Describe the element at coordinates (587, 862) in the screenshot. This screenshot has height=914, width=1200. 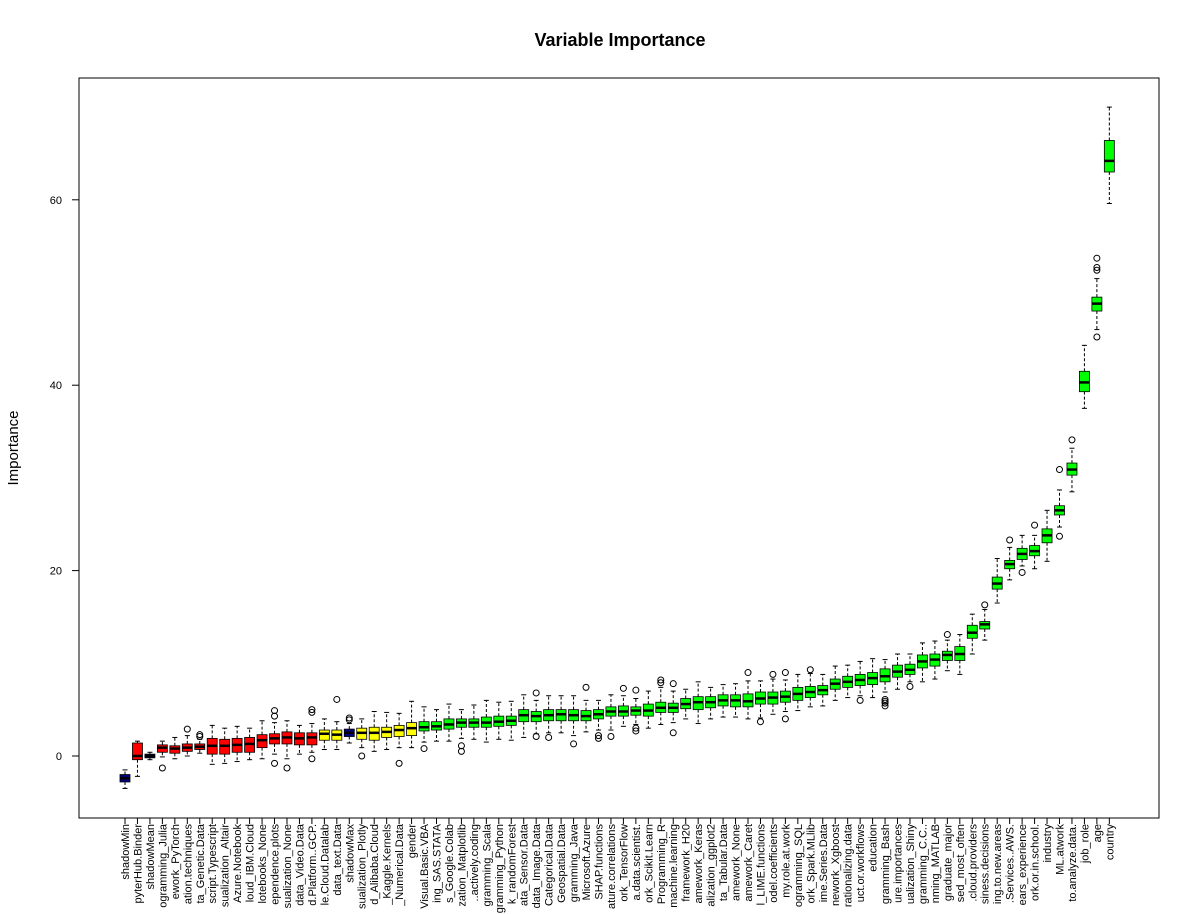
I see `x-tick-label: Microsoft.Azure` at that location.